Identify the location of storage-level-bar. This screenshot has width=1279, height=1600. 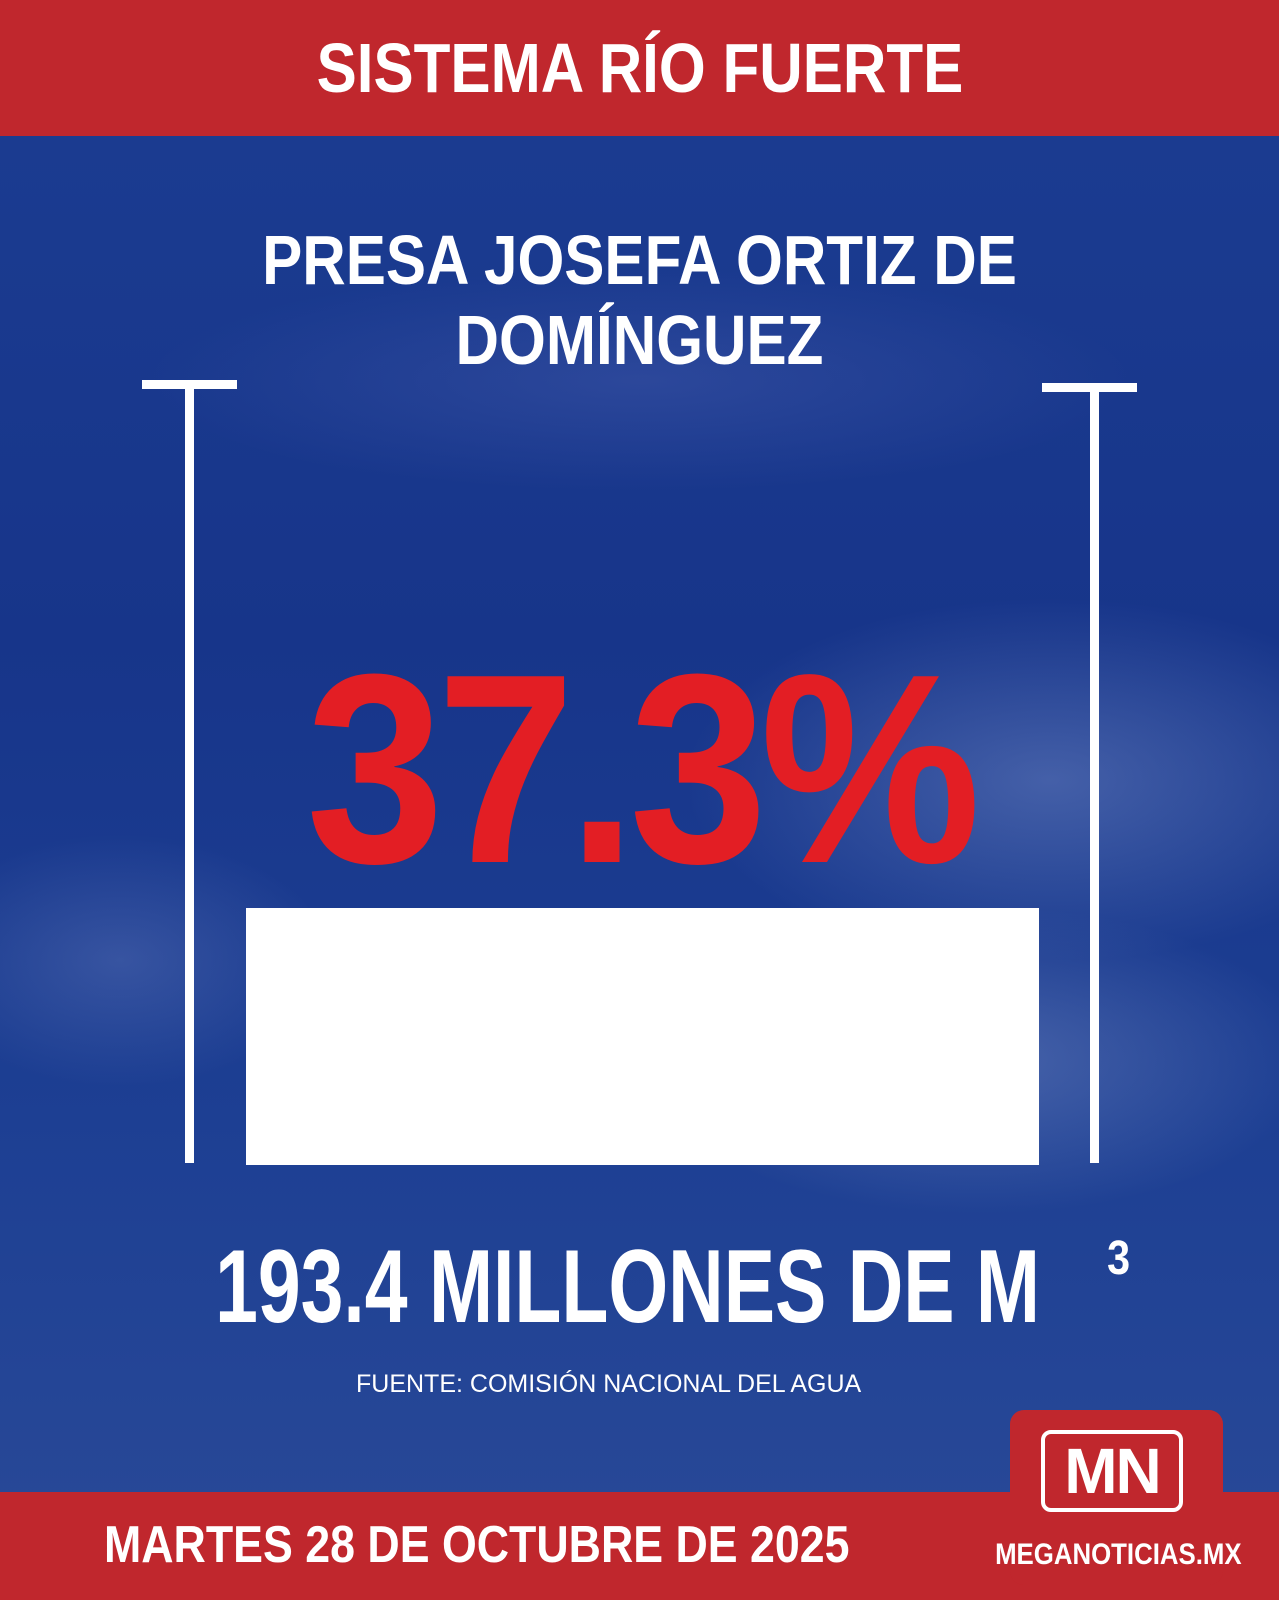
(642, 1036).